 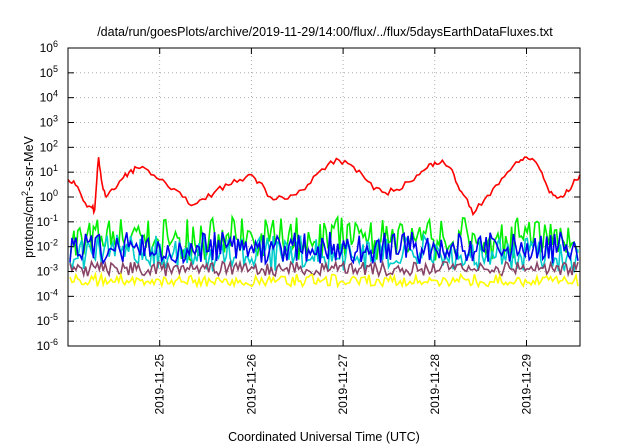 What do you see at coordinates (47, 345) in the screenshot?
I see `y-tick-label: 10⁻⁶` at bounding box center [47, 345].